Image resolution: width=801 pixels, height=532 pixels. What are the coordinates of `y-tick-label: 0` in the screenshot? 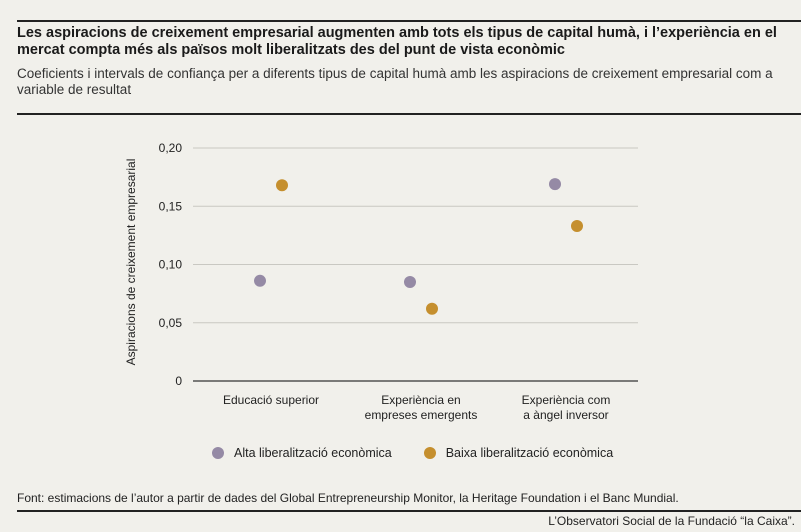 It's located at (178, 381).